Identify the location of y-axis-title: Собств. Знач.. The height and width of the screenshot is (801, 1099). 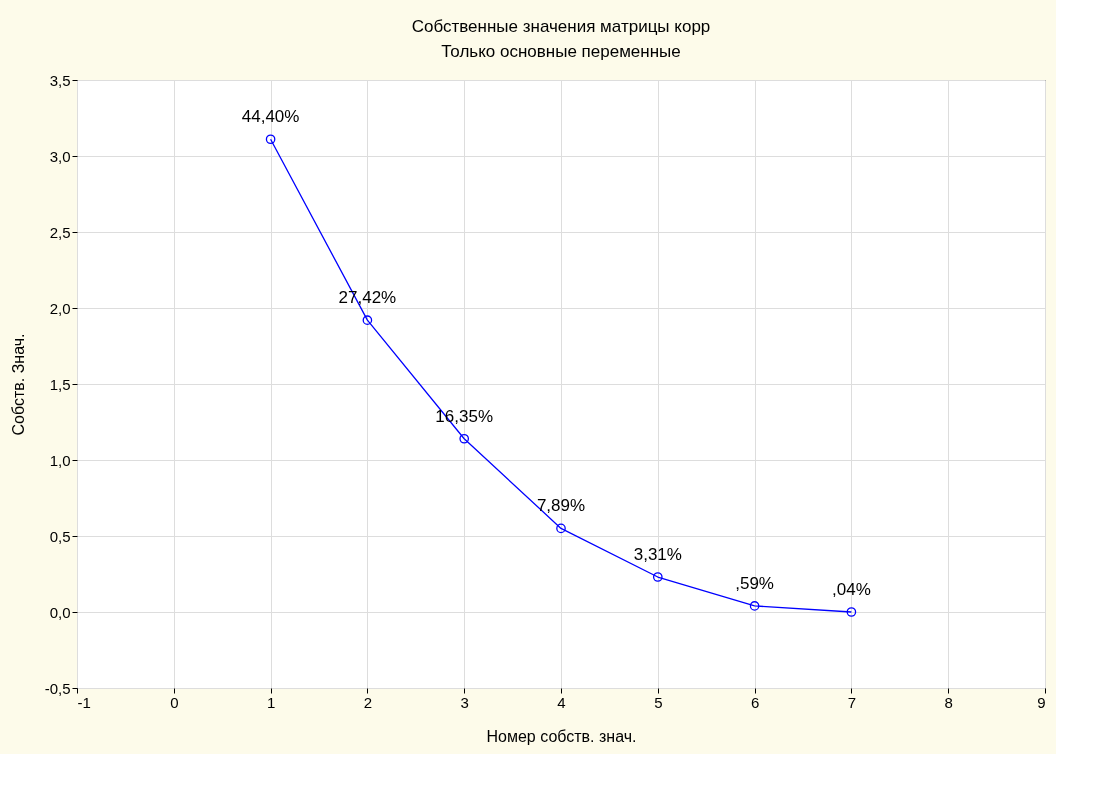
(18, 384).